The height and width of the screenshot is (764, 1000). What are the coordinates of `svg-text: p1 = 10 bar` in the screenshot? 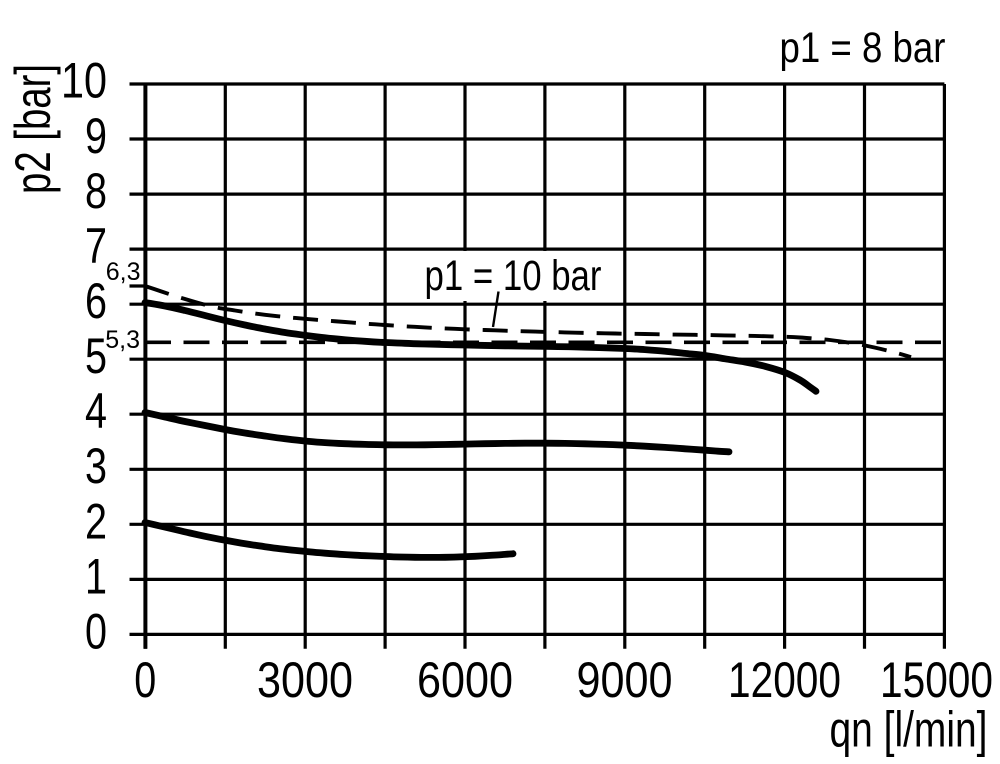 It's located at (513, 276).